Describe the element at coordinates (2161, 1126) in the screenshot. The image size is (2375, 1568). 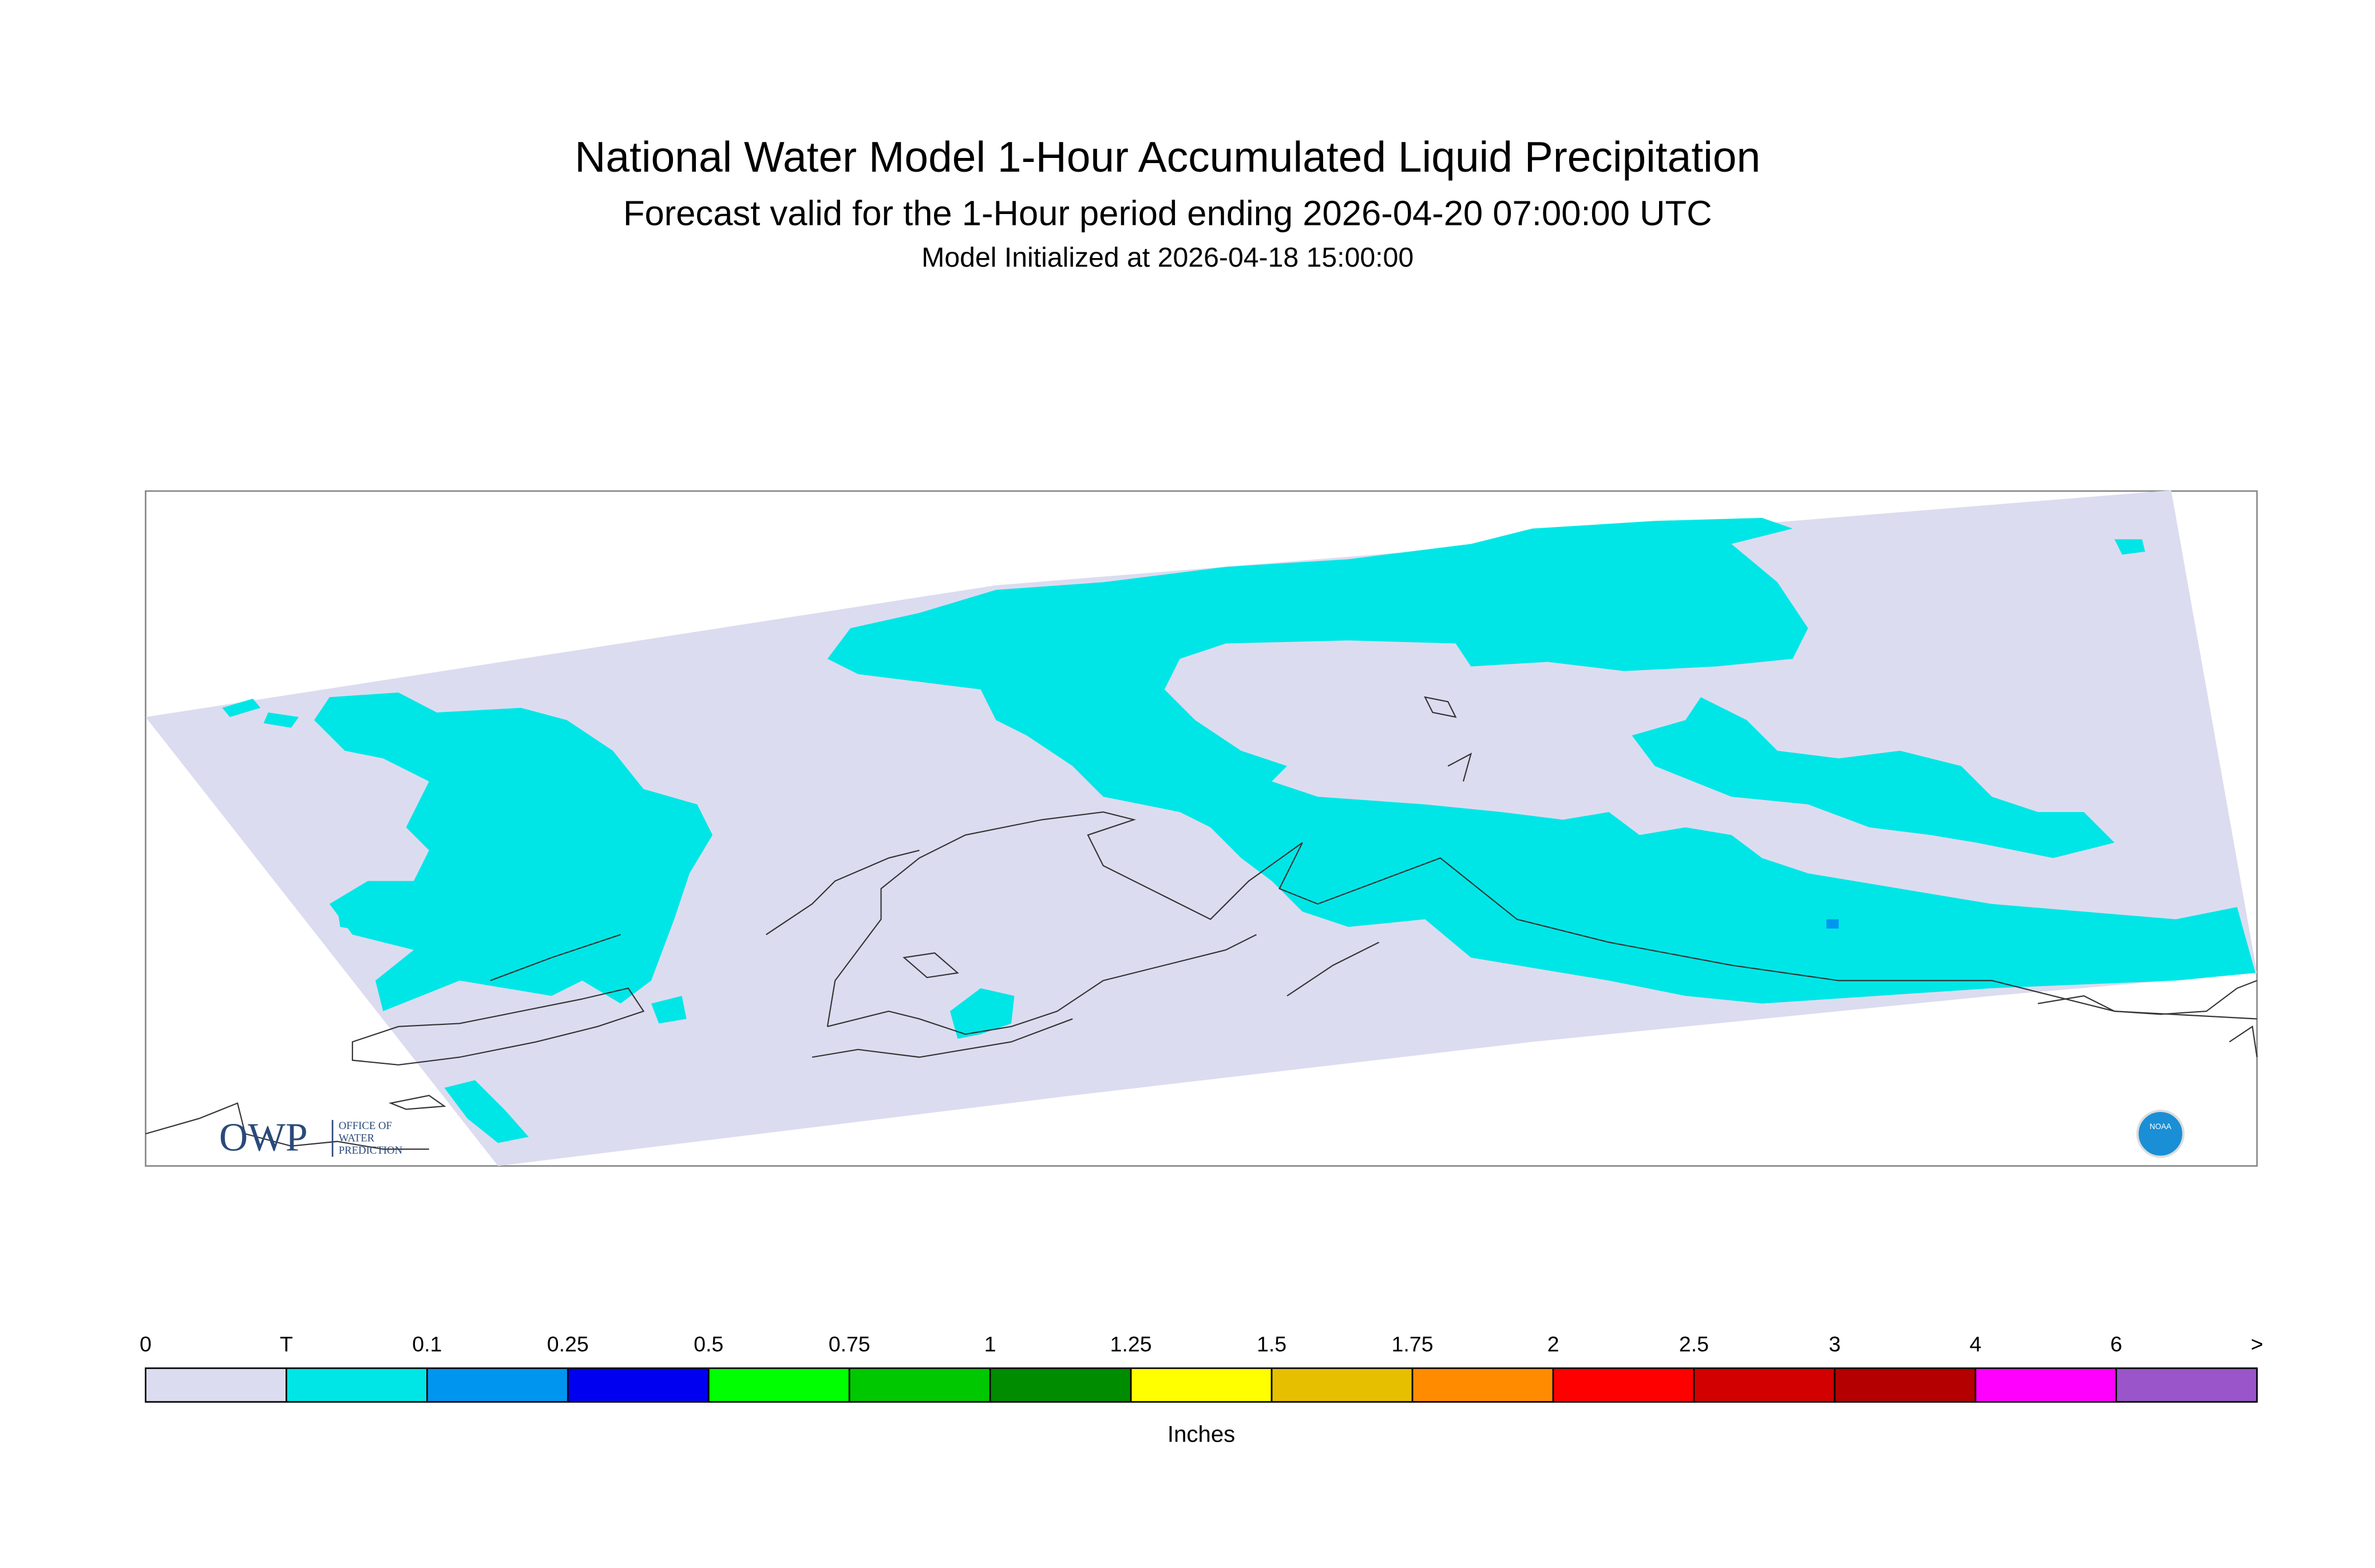
I see `noaa-text: NOAA` at that location.